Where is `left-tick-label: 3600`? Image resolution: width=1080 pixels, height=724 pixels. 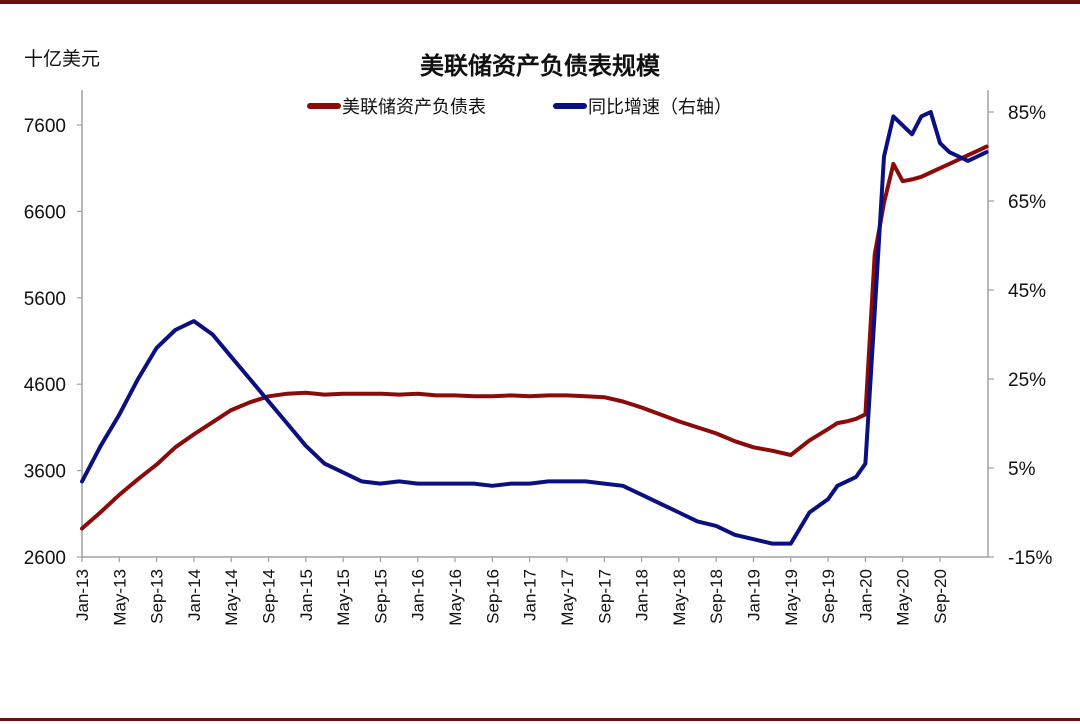 left-tick-label: 3600 is located at coordinates (45, 472).